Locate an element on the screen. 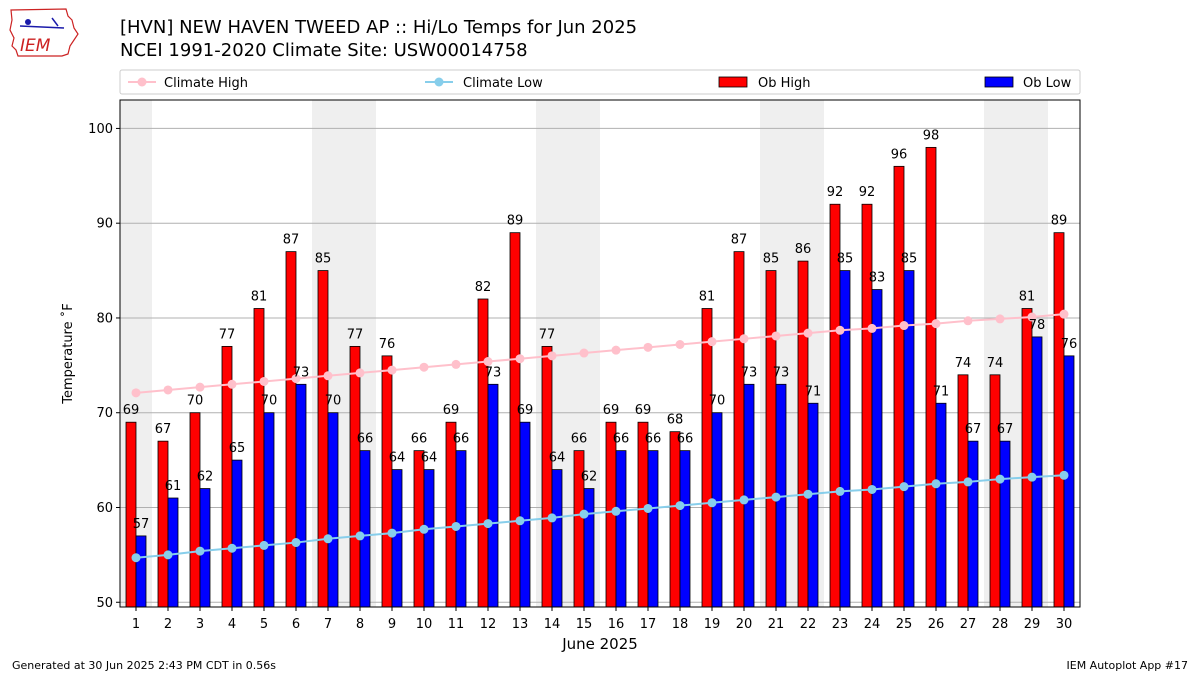 This screenshot has height=675, width=1200. y-tick-label-50: 50 is located at coordinates (104, 603).